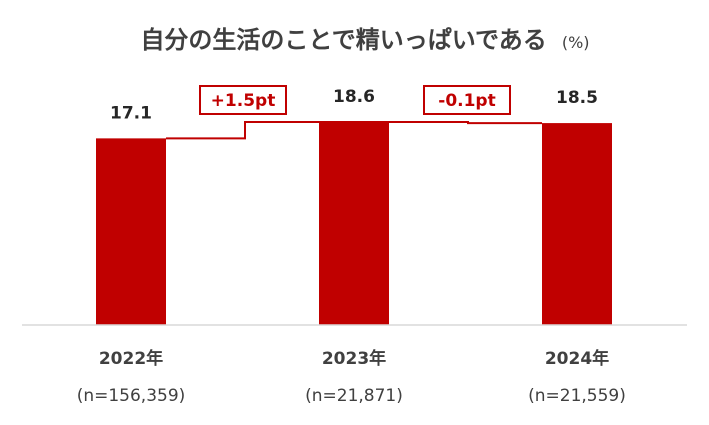 The width and height of the screenshot is (709, 425). What do you see at coordinates (576, 42) in the screenshot?
I see `chart-unit: (%)` at bounding box center [576, 42].